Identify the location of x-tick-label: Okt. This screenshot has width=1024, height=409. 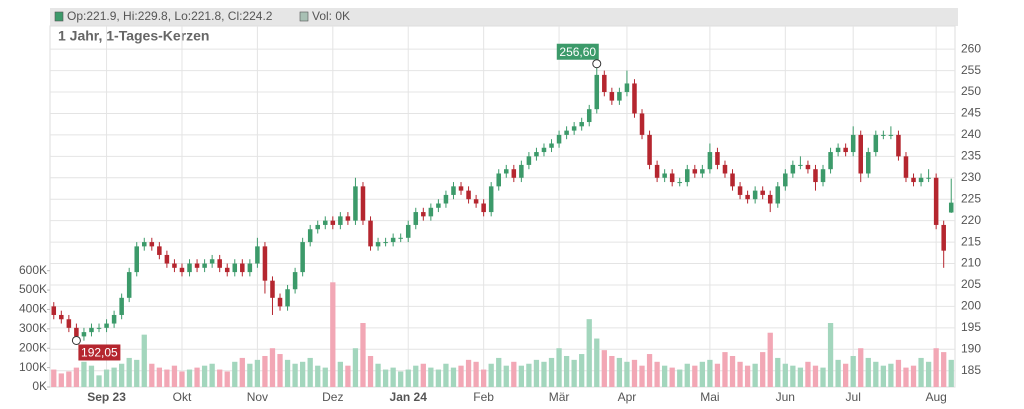
(182, 397).